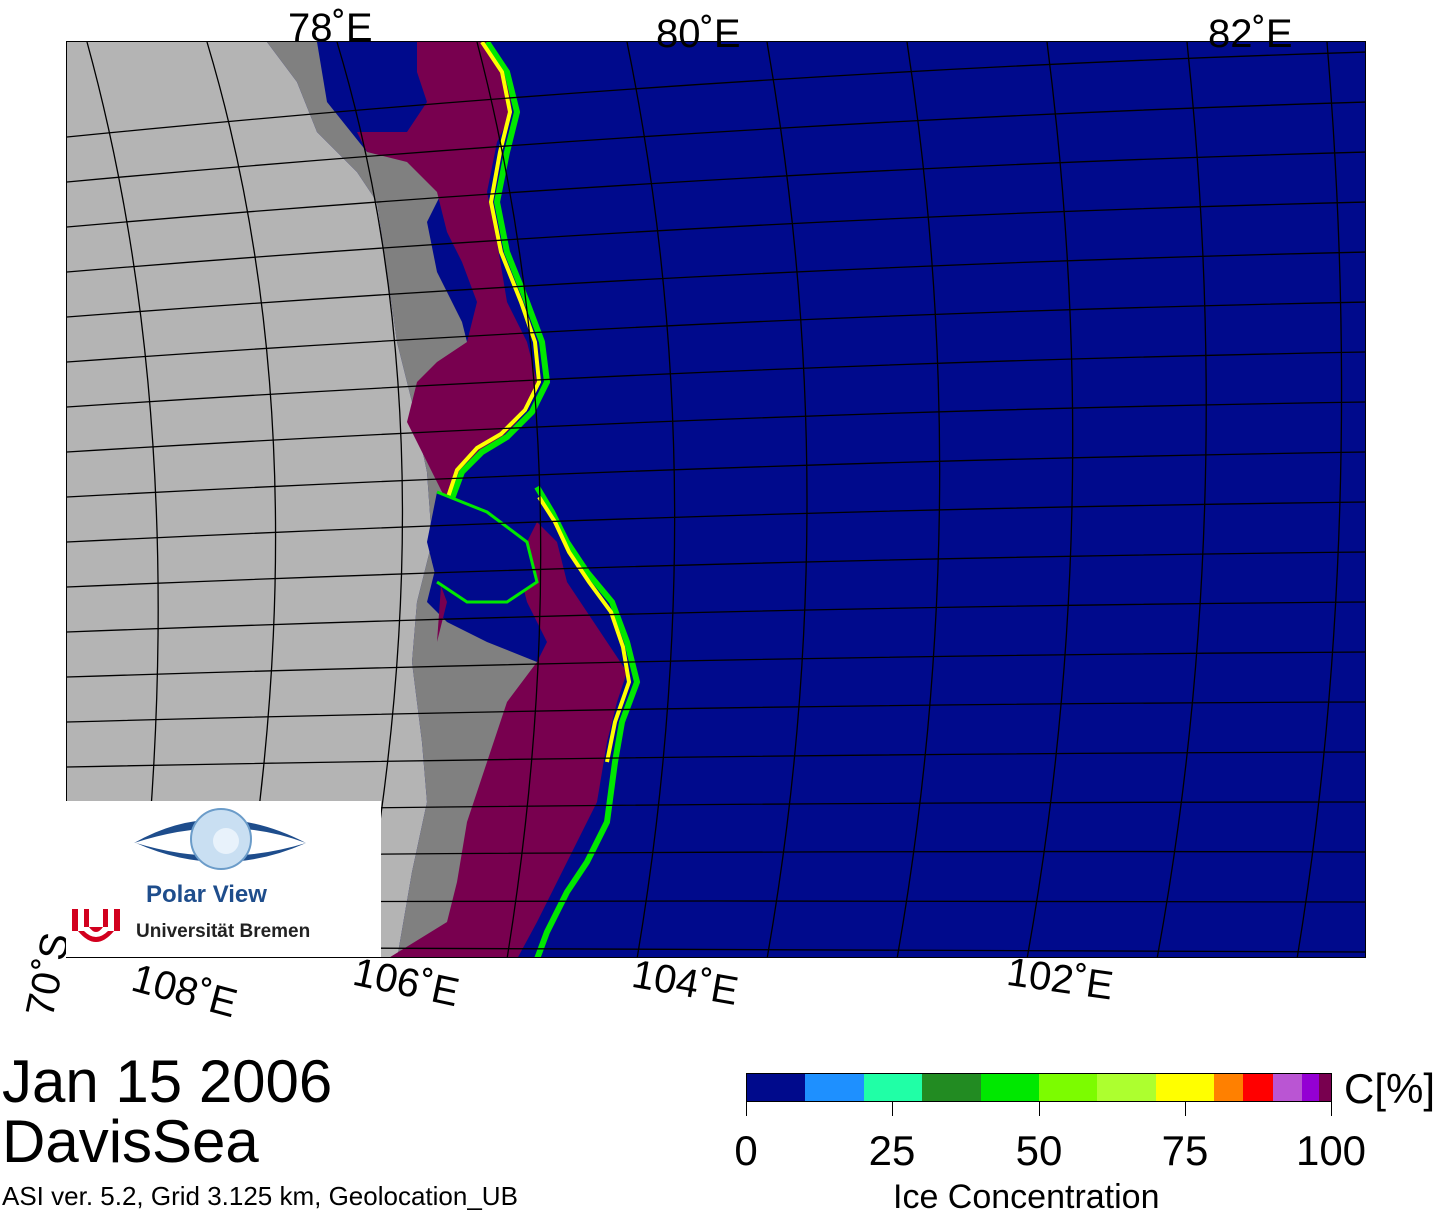  I want to click on lon-label-82E: 82˚E, so click(1250, 34).